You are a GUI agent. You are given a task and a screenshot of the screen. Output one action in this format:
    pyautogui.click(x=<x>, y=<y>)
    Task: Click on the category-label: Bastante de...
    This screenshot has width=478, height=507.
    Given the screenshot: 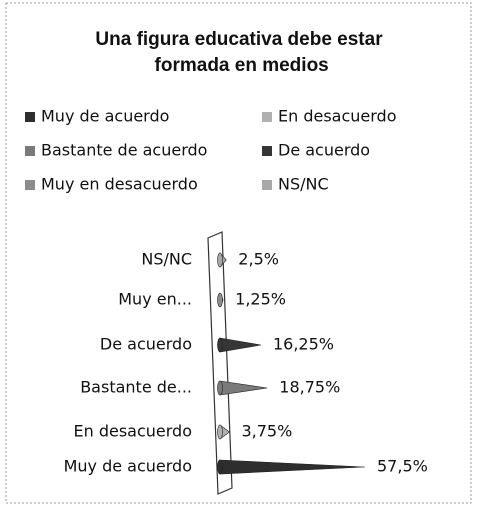 What is the action you would take?
    pyautogui.click(x=136, y=387)
    